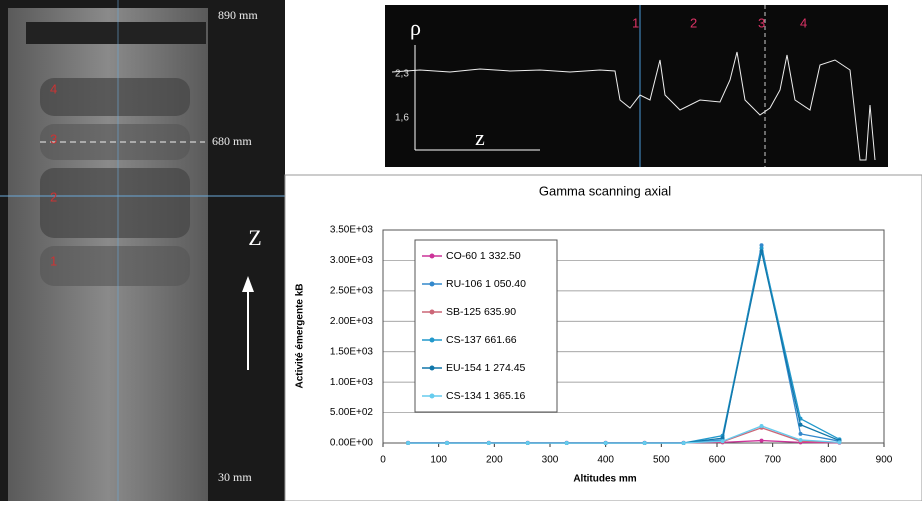 This screenshot has height=506, width=922. What do you see at coordinates (661, 460) in the screenshot?
I see `x-tick-label: 500` at bounding box center [661, 460].